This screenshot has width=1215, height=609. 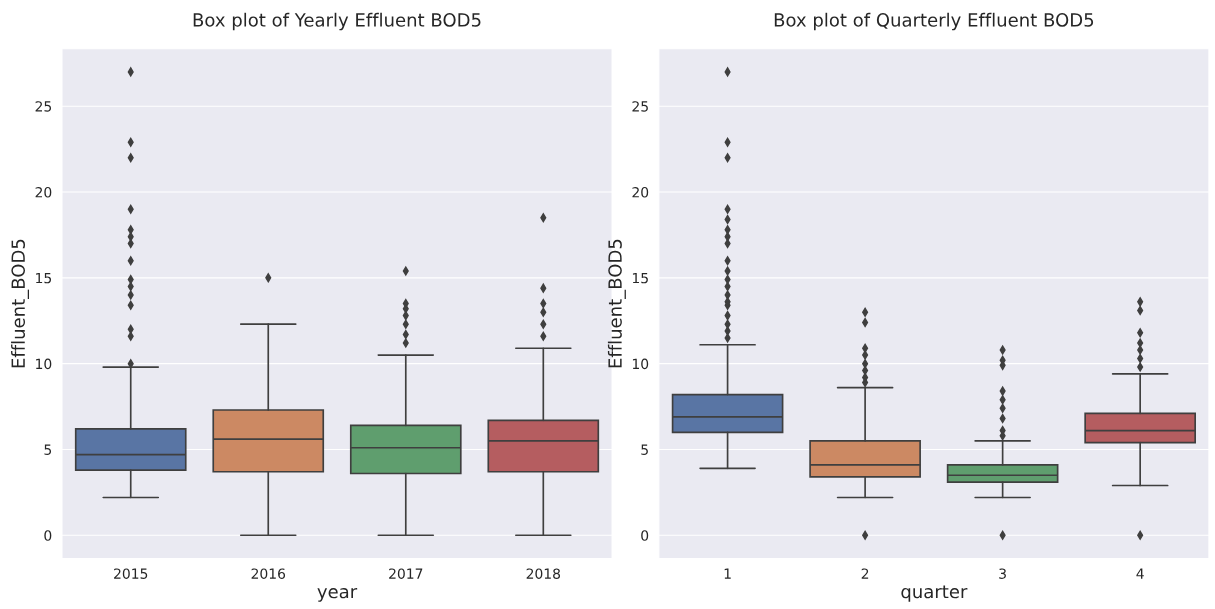 I want to click on x-tick-label: 2018, so click(x=543, y=573).